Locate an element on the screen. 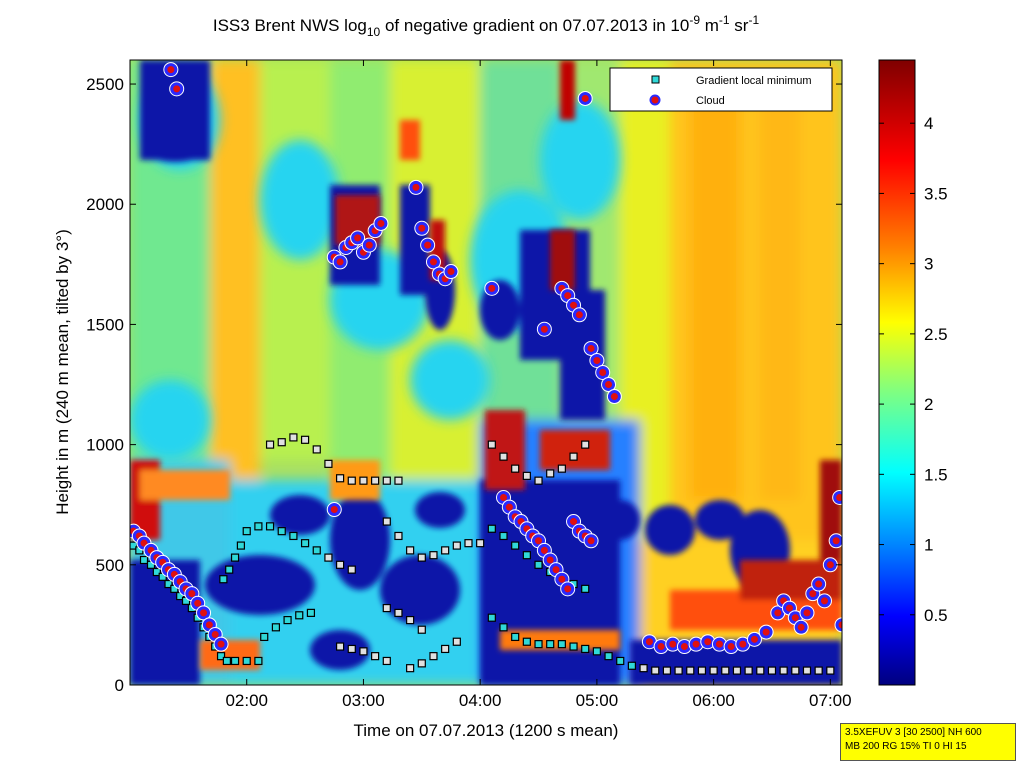 This screenshot has height=767, width=1023. colorbar-tick-label: 4 is located at coordinates (928, 123).